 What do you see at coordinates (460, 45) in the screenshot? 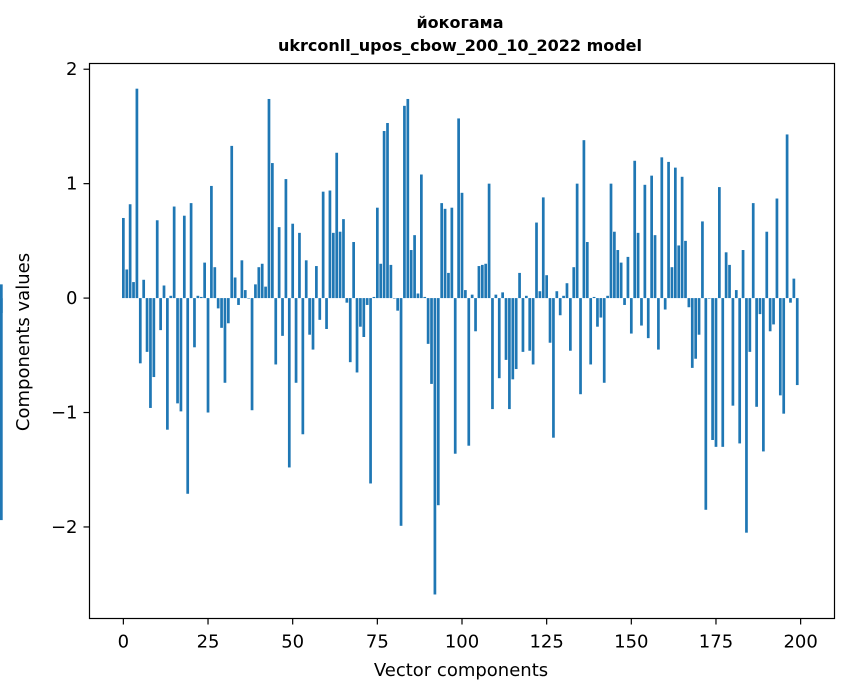
I see `chart-subtitle: ukrconll_upos_cbow_200_10_2022 model` at bounding box center [460, 45].